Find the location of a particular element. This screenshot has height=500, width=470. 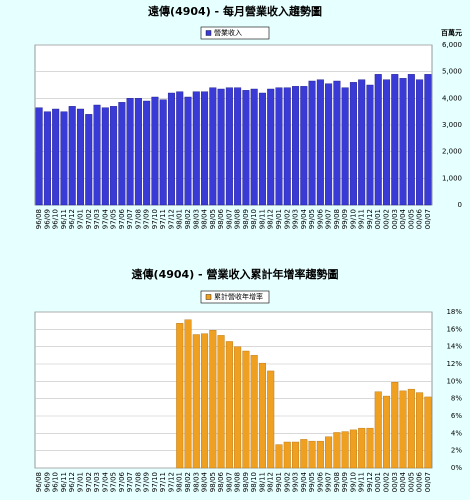

x-tick-label: 96/12 is located at coordinates (72, 219).